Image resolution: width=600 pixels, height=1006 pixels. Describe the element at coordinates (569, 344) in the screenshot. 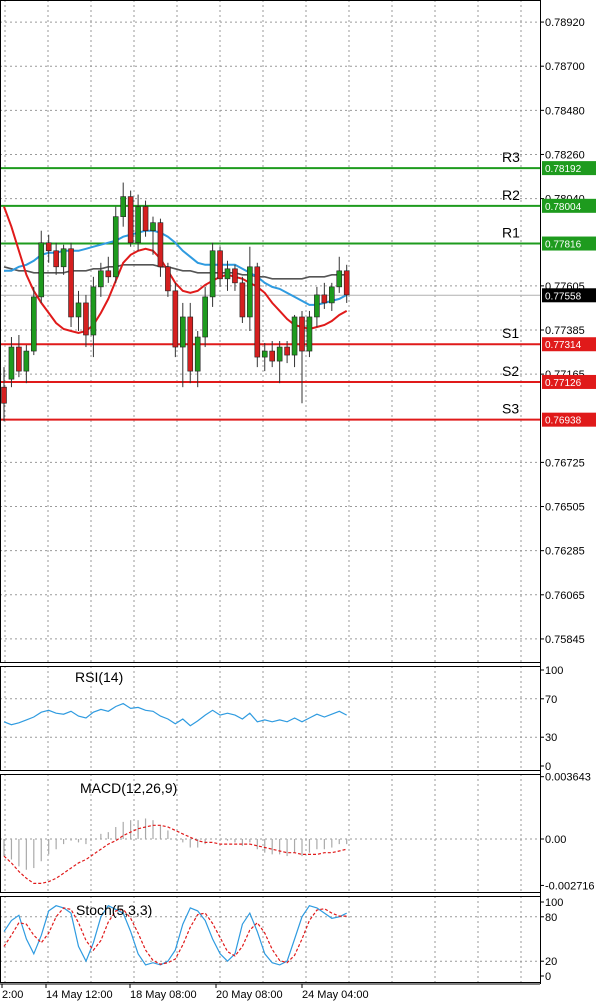

I see `level-badge-s1` at that location.